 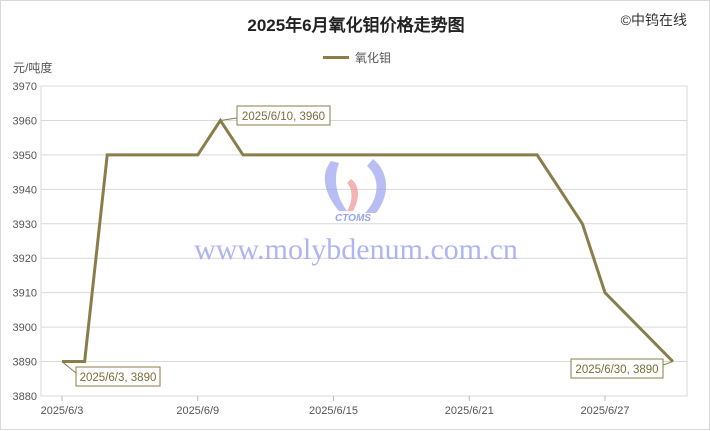 What do you see at coordinates (605, 411) in the screenshot?
I see `x-tick-label: 2025/6/27` at bounding box center [605, 411].